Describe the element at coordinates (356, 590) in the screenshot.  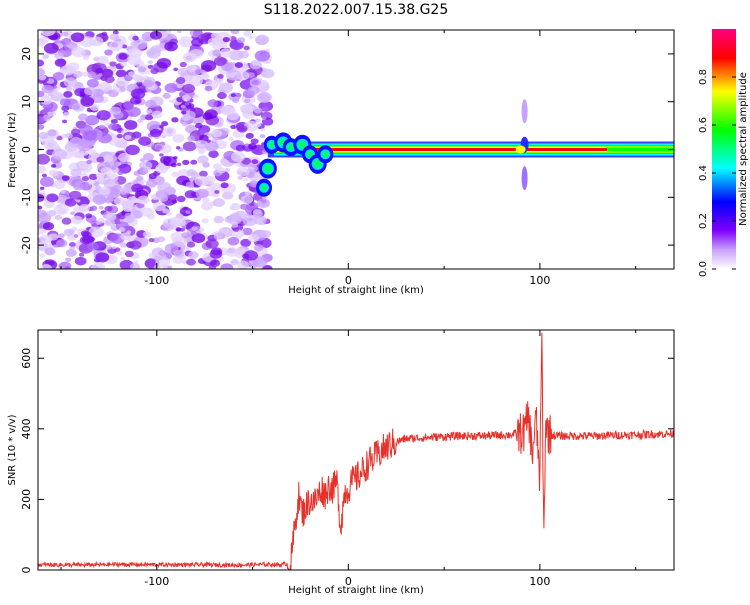
I see `snr-x-label: Height of straight line (km)` at that location.